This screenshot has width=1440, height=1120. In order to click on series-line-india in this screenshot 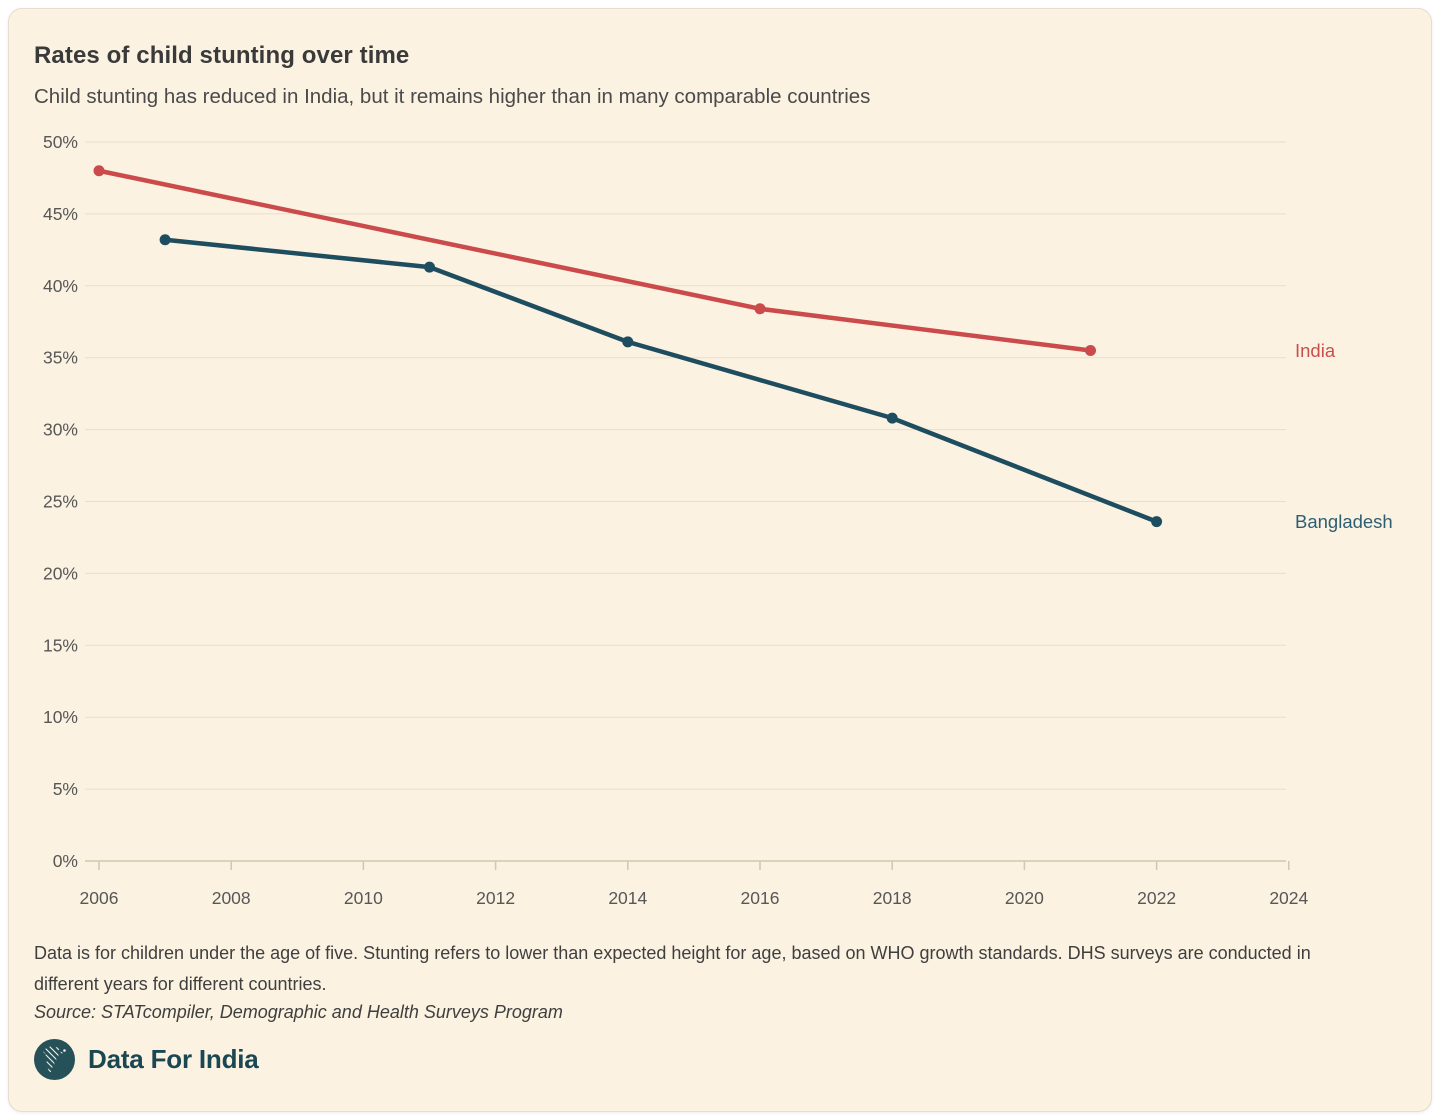, I will do `click(594, 260)`.